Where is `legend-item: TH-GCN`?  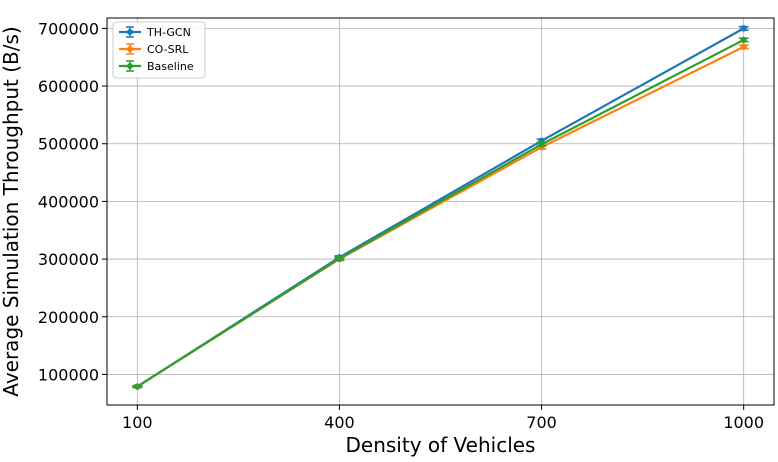 legend-item: TH-GCN is located at coordinates (155, 32).